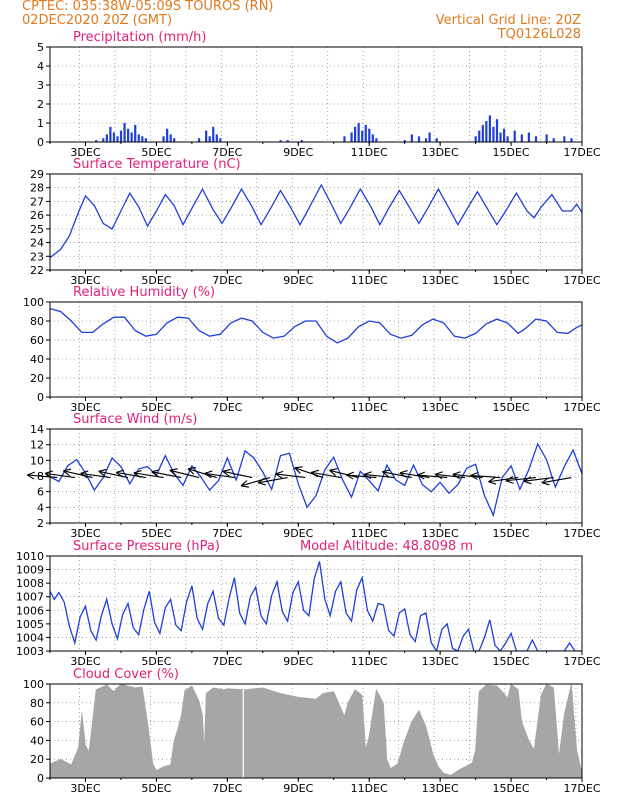 The height and width of the screenshot is (800, 618). What do you see at coordinates (508, 20) in the screenshot?
I see `vertical-grid-label: Vertical Grid Line: 20Z` at bounding box center [508, 20].